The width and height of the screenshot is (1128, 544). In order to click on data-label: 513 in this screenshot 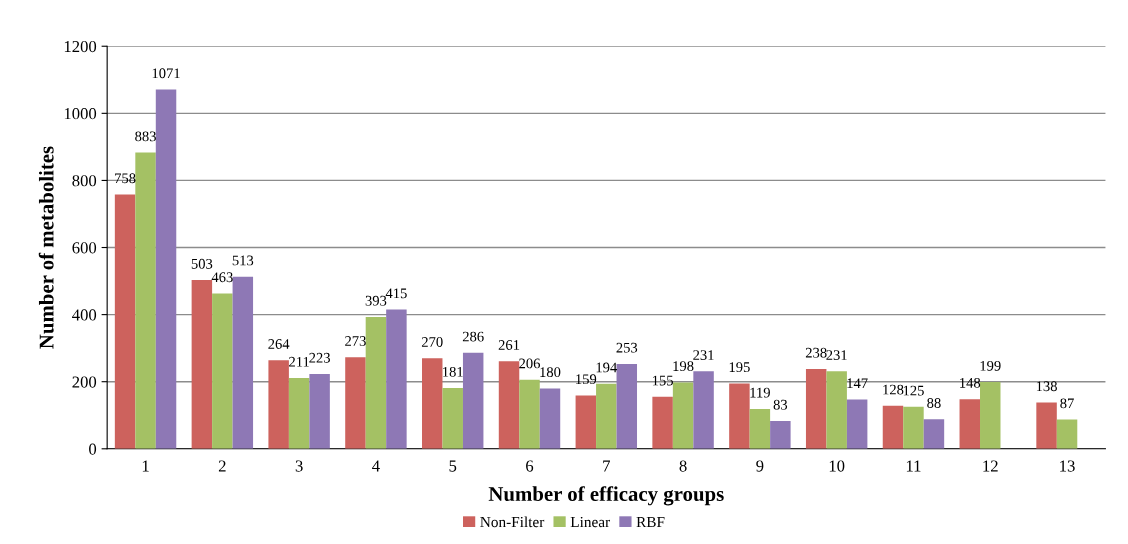, I will do `click(243, 260)`.